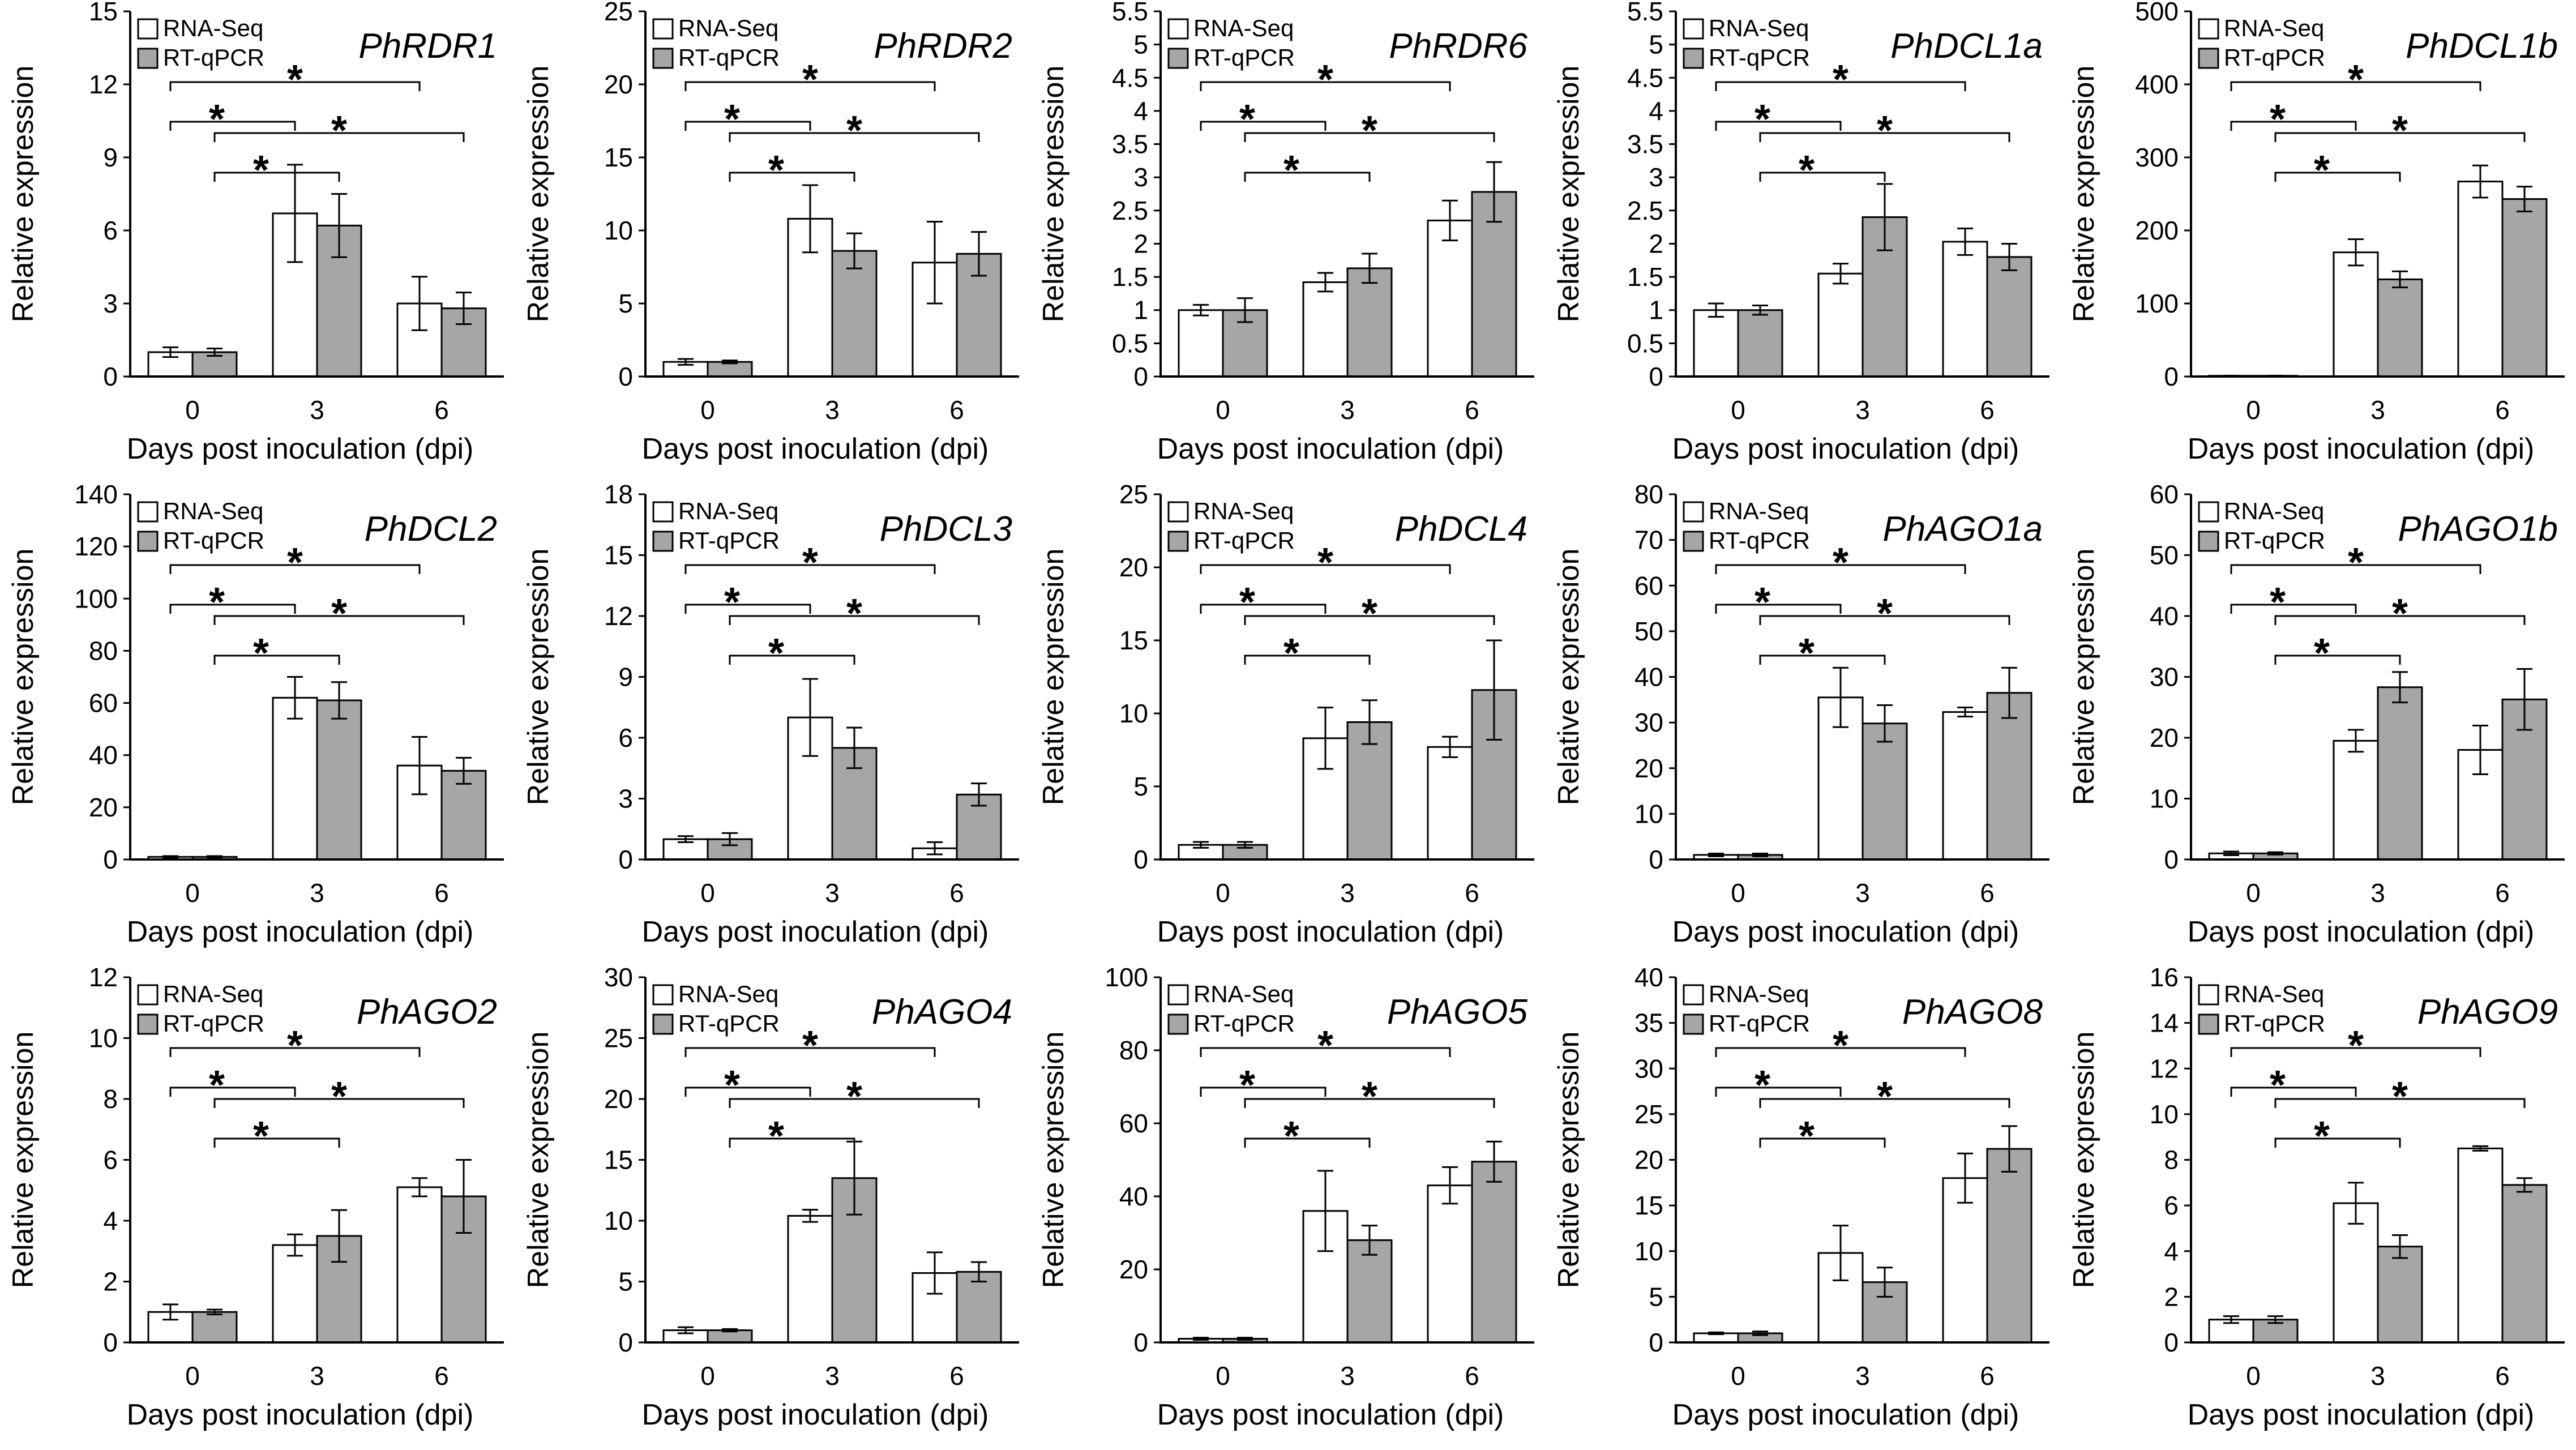  What do you see at coordinates (538, 1160) in the screenshot?
I see `y-axis-title: Relative expression` at bounding box center [538, 1160].